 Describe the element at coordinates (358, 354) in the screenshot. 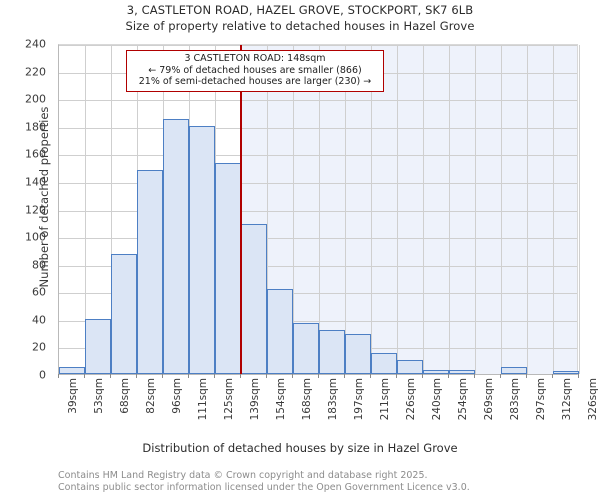

I see `bar-197sqm` at that location.